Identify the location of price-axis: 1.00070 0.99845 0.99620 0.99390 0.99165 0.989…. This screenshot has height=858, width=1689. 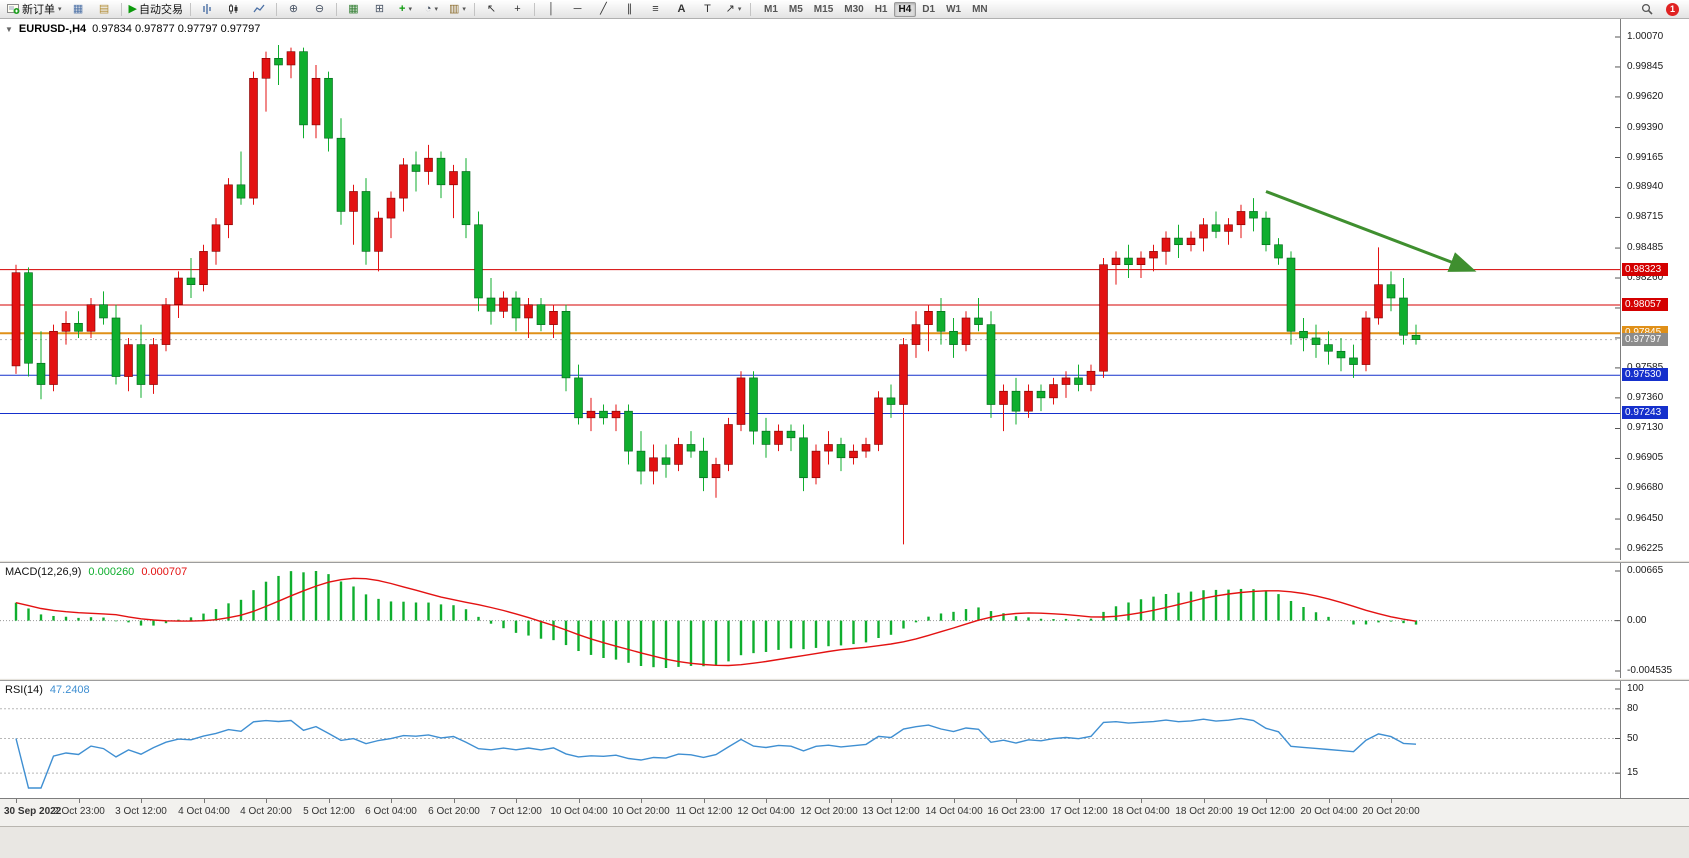
(1654, 408).